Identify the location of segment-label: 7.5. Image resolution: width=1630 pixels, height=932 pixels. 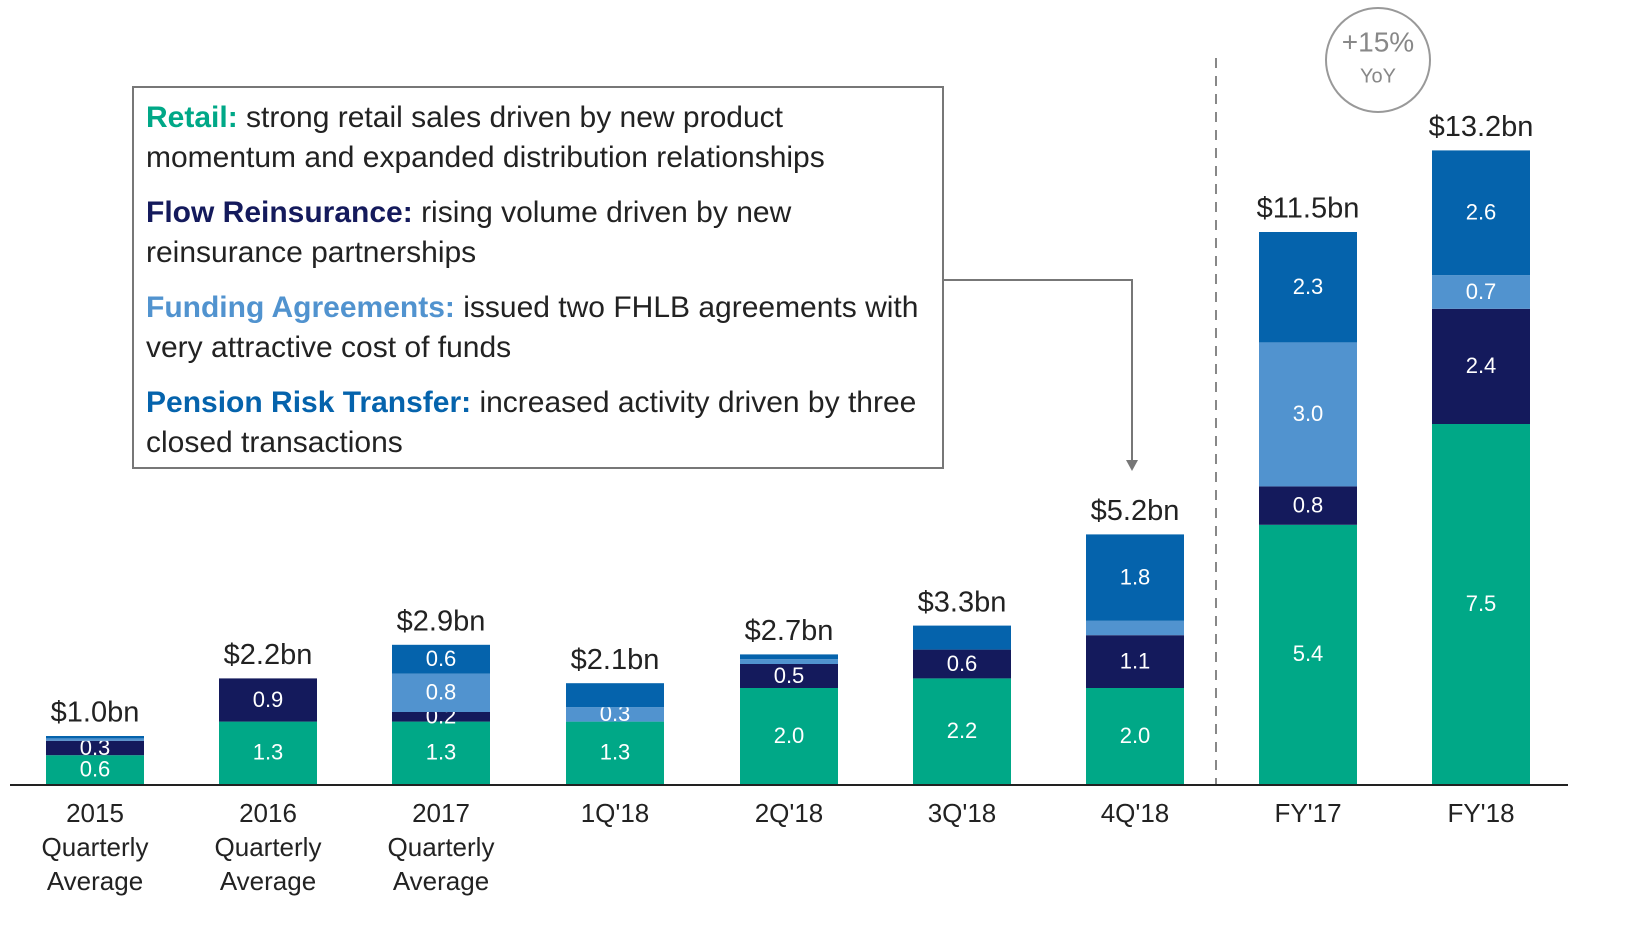
(1481, 603).